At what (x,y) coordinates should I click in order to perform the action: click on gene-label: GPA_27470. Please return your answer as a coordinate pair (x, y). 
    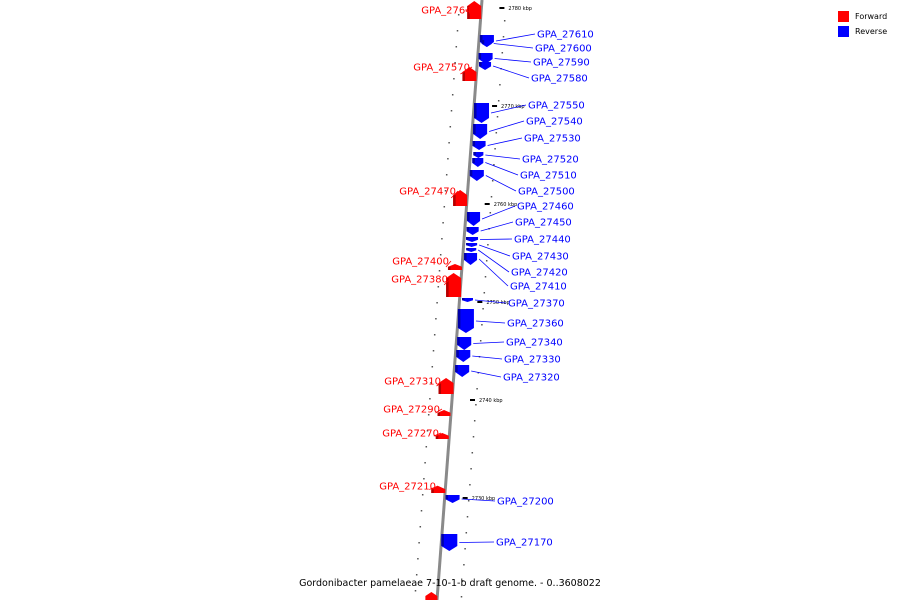
    Looking at the image, I should click on (427, 192).